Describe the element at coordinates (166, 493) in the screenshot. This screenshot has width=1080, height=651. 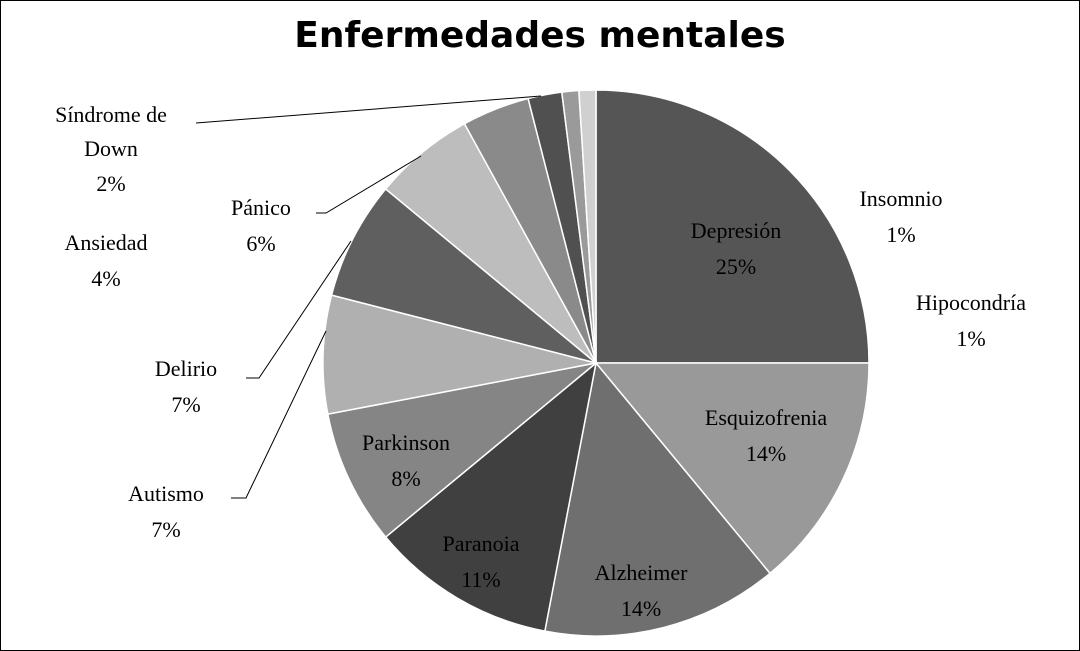
I see `slice-name: Autismo` at that location.